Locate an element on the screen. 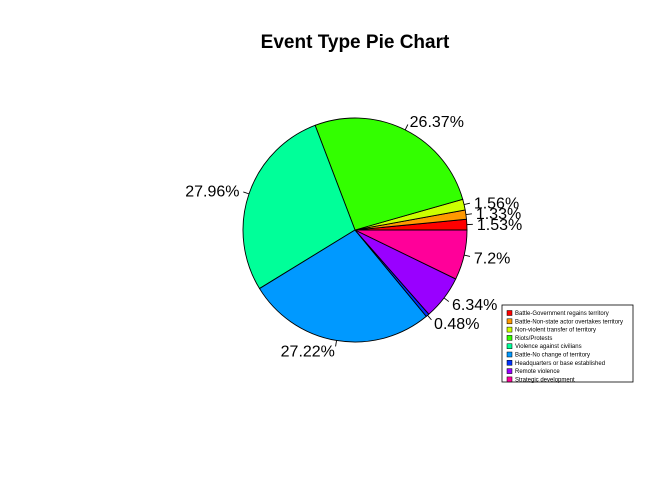 The width and height of the screenshot is (672, 480). legend-box is located at coordinates (567, 343).